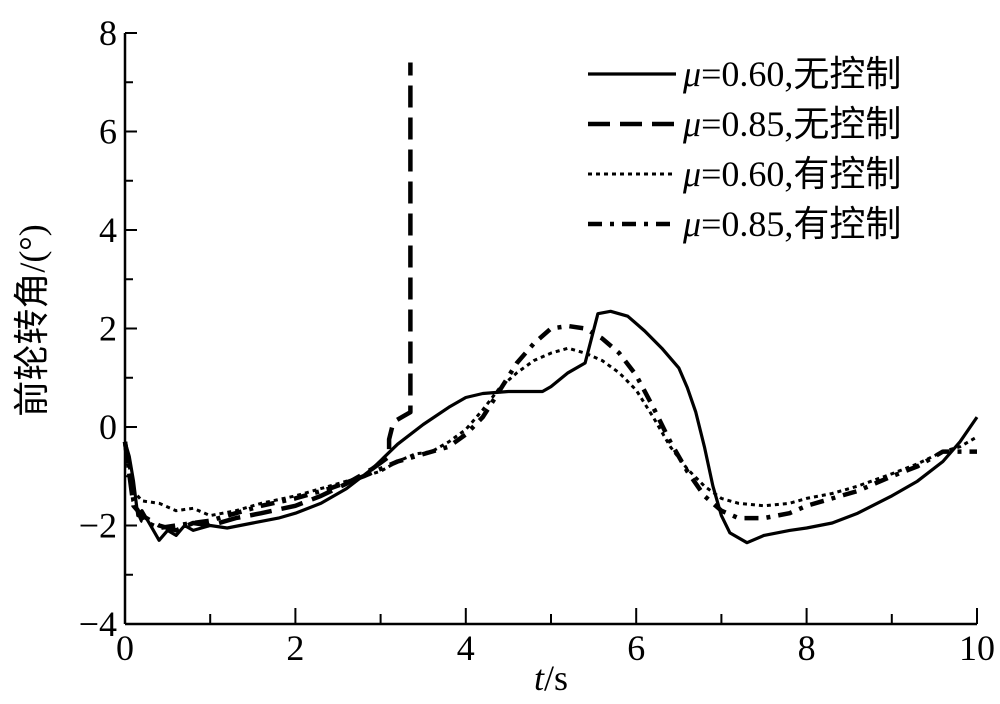 This screenshot has width=1000, height=704. What do you see at coordinates (98, 526) in the screenshot?
I see `y-tick-label: −2` at bounding box center [98, 526].